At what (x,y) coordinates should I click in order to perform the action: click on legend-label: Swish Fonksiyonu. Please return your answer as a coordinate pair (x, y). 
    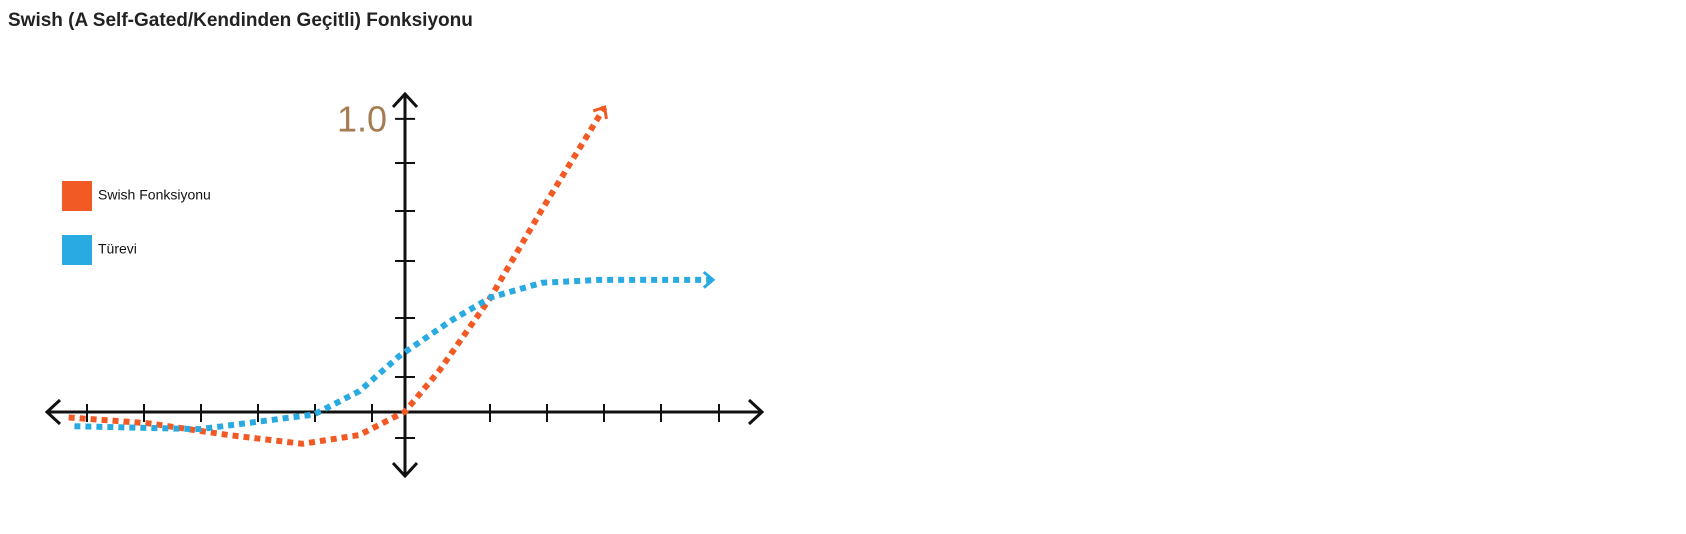
    Looking at the image, I should click on (154, 195).